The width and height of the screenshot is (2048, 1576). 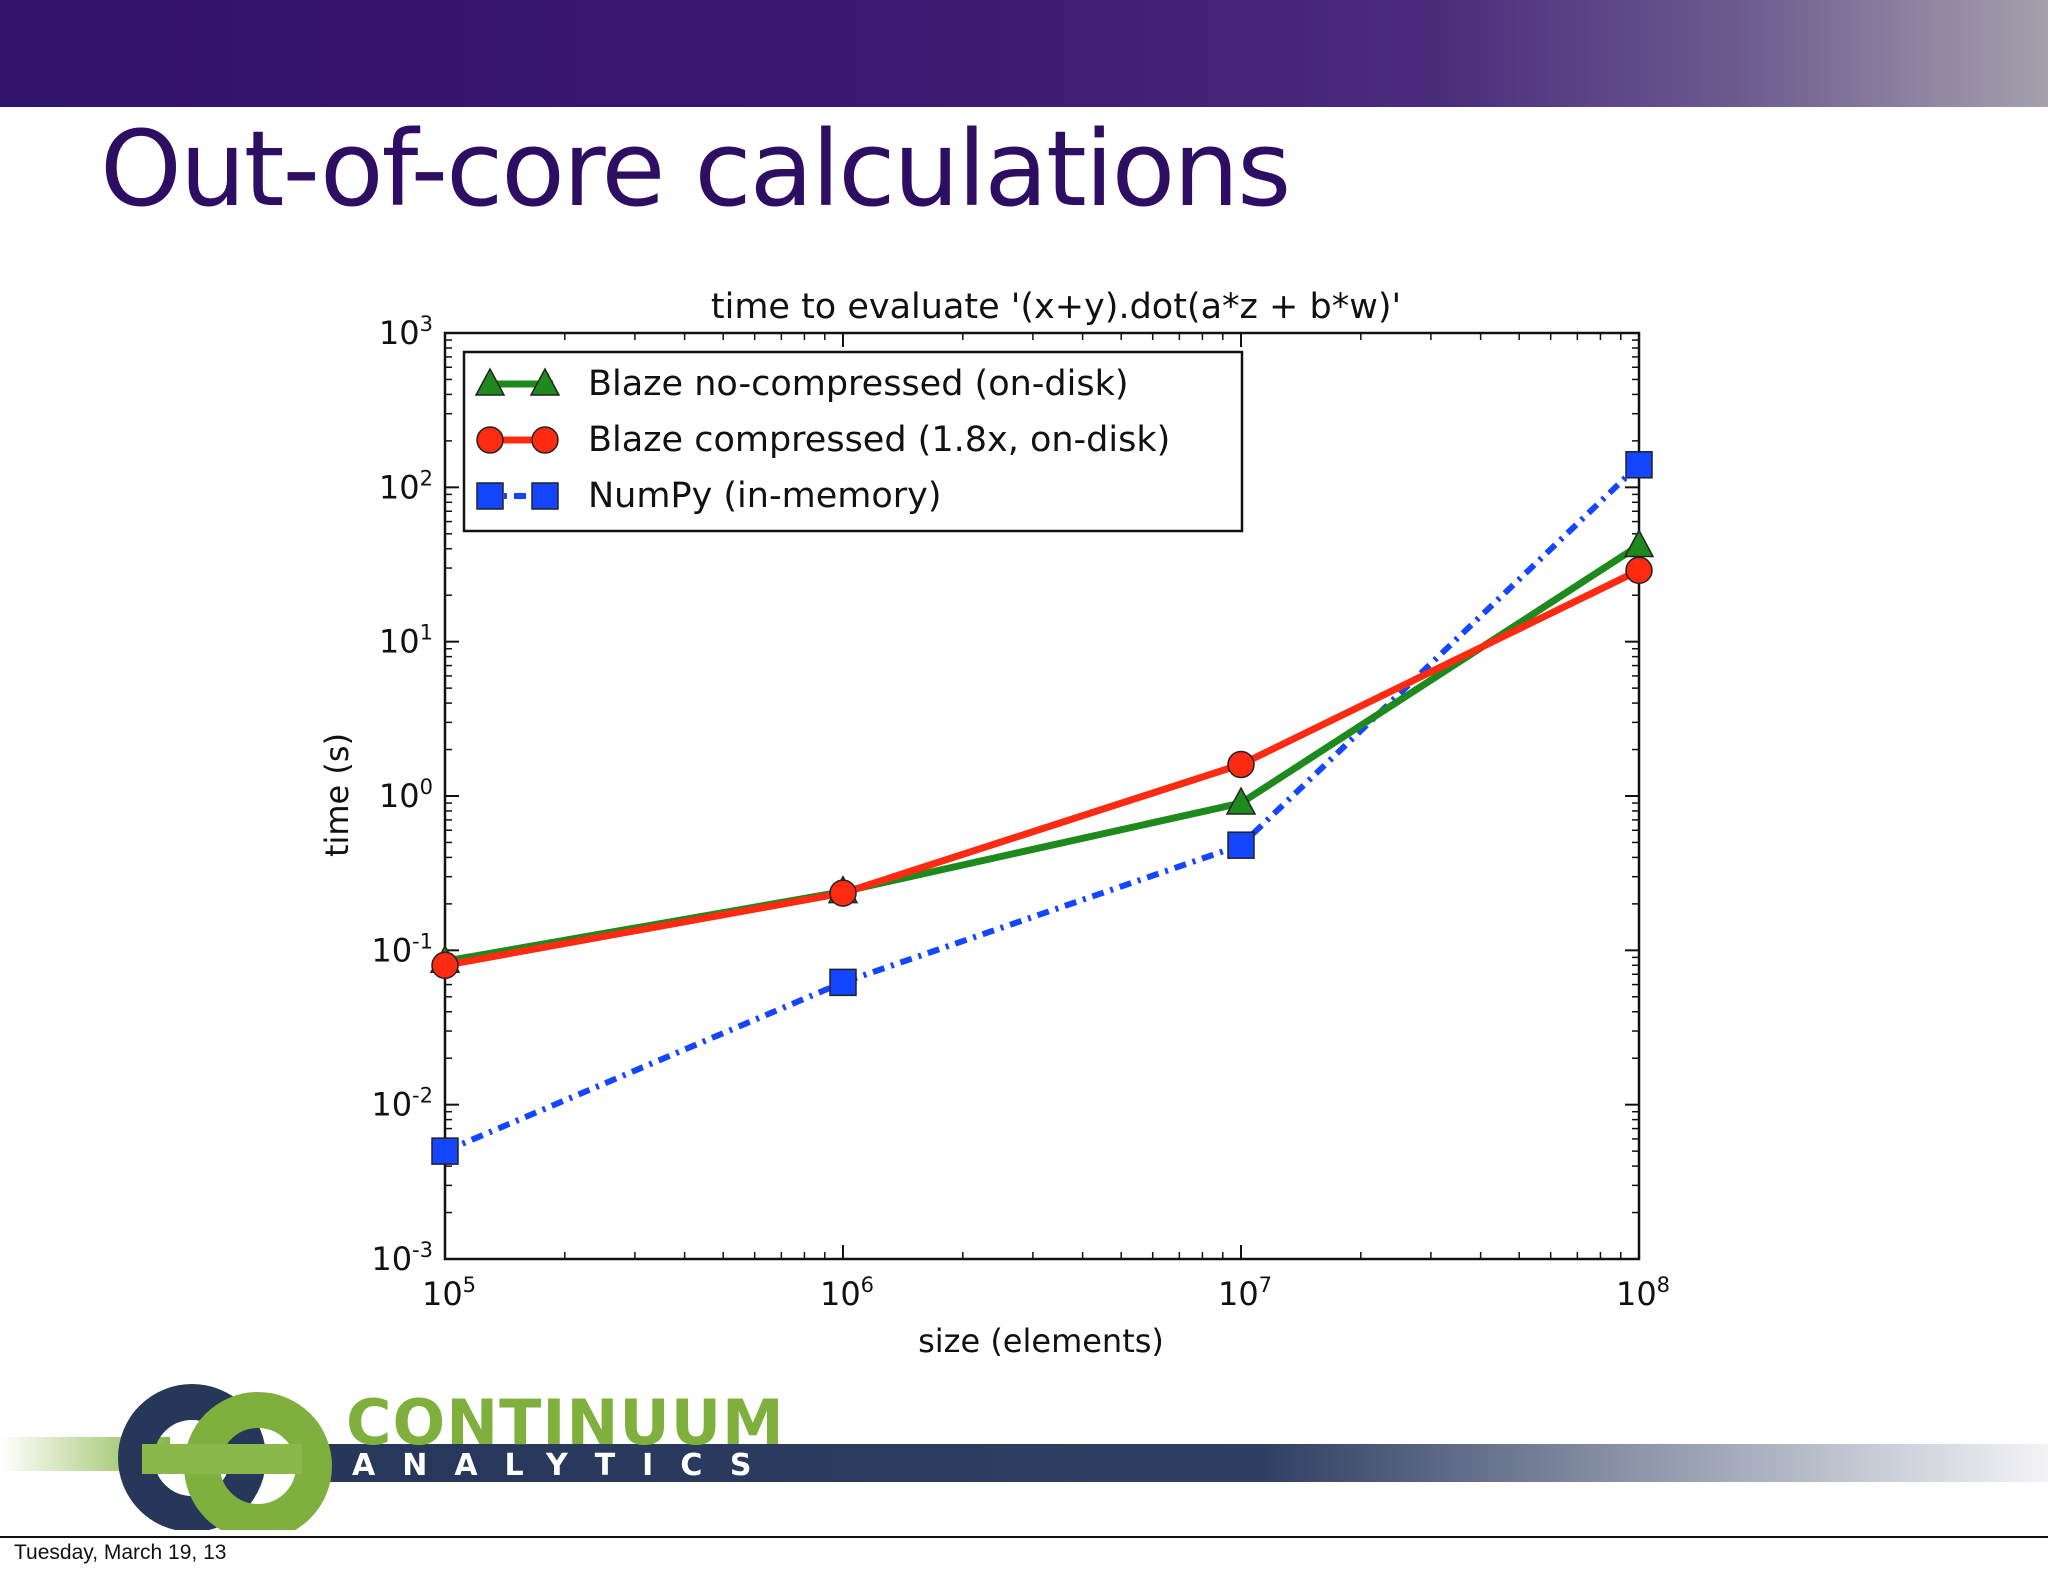 I want to click on x-tick-label: 105, so click(x=449, y=1293).